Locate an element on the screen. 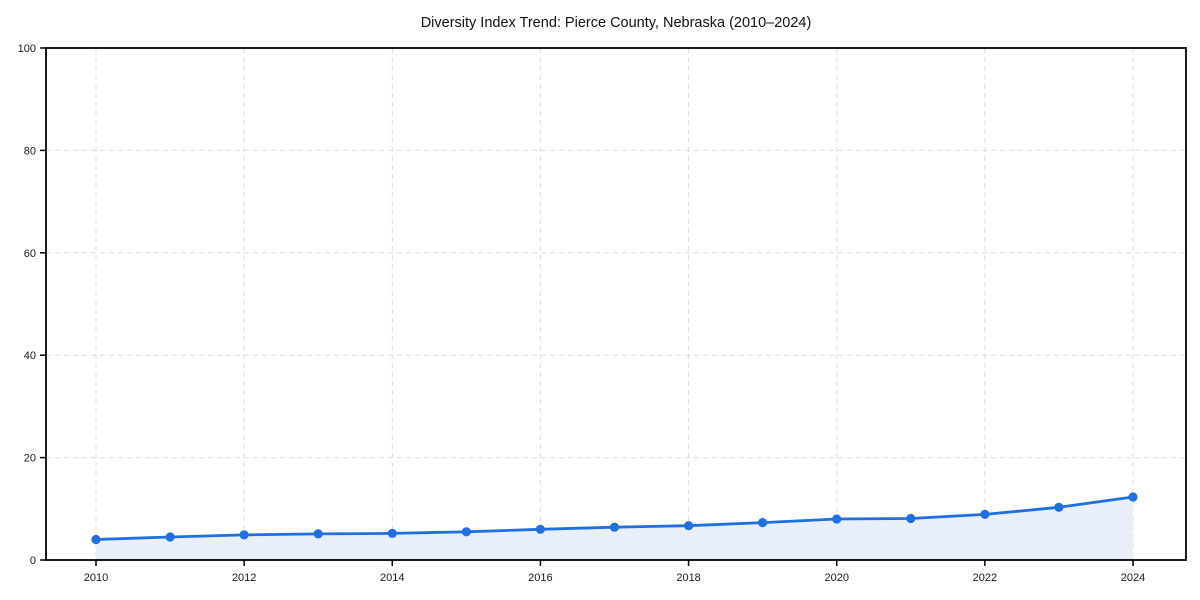 The width and height of the screenshot is (1200, 600). data-point-2024 is located at coordinates (1133, 497).